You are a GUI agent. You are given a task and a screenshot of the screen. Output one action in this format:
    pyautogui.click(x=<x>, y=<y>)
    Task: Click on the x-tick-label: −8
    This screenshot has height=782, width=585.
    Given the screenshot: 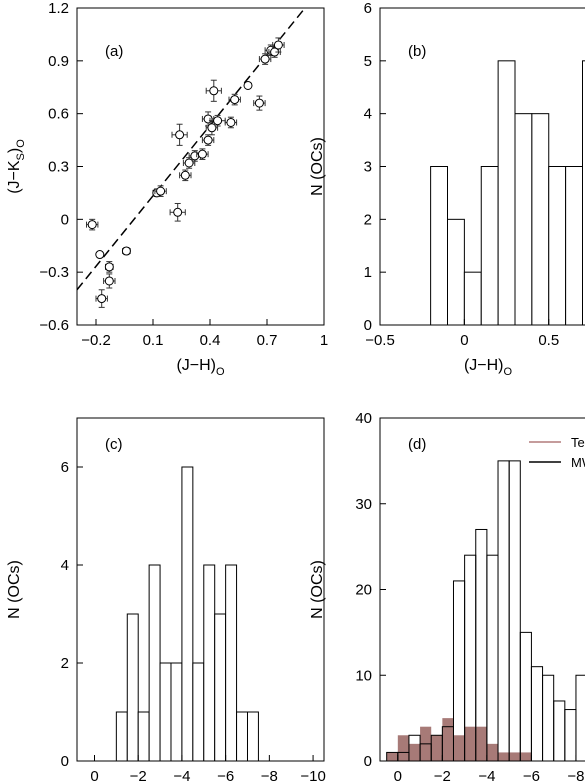 What is the action you would take?
    pyautogui.click(x=575, y=775)
    